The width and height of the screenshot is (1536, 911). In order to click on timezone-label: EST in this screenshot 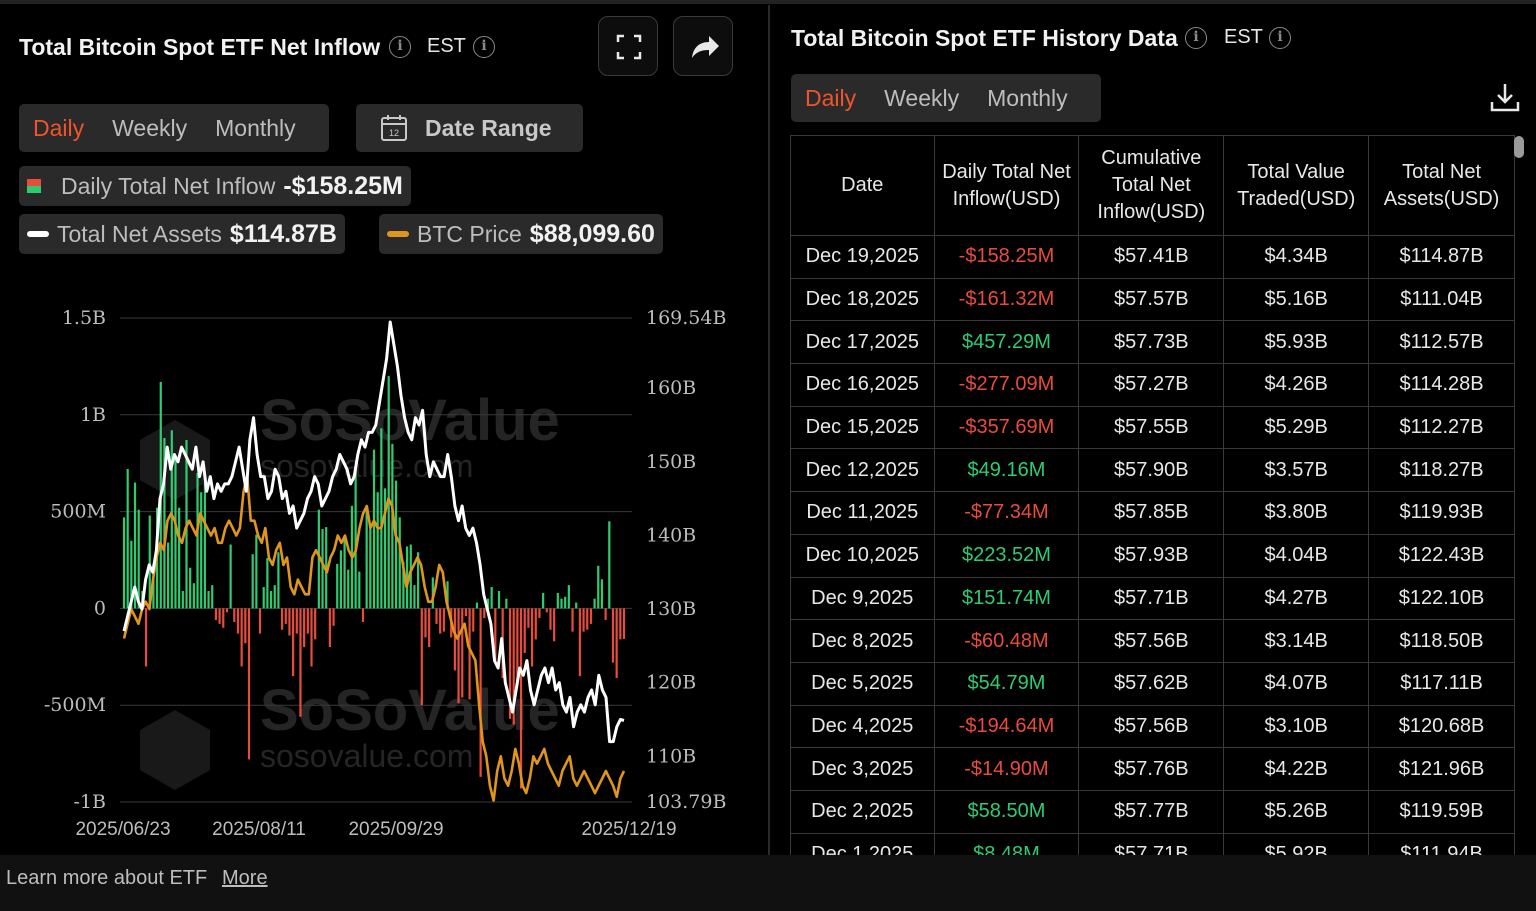, I will do `click(446, 46)`.